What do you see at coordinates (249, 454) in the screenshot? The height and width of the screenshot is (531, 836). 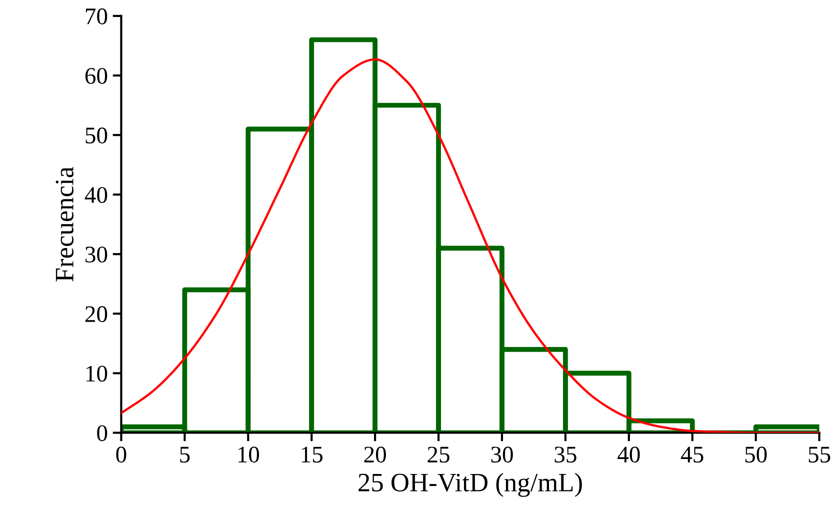 I see `x-tick-label: 10` at bounding box center [249, 454].